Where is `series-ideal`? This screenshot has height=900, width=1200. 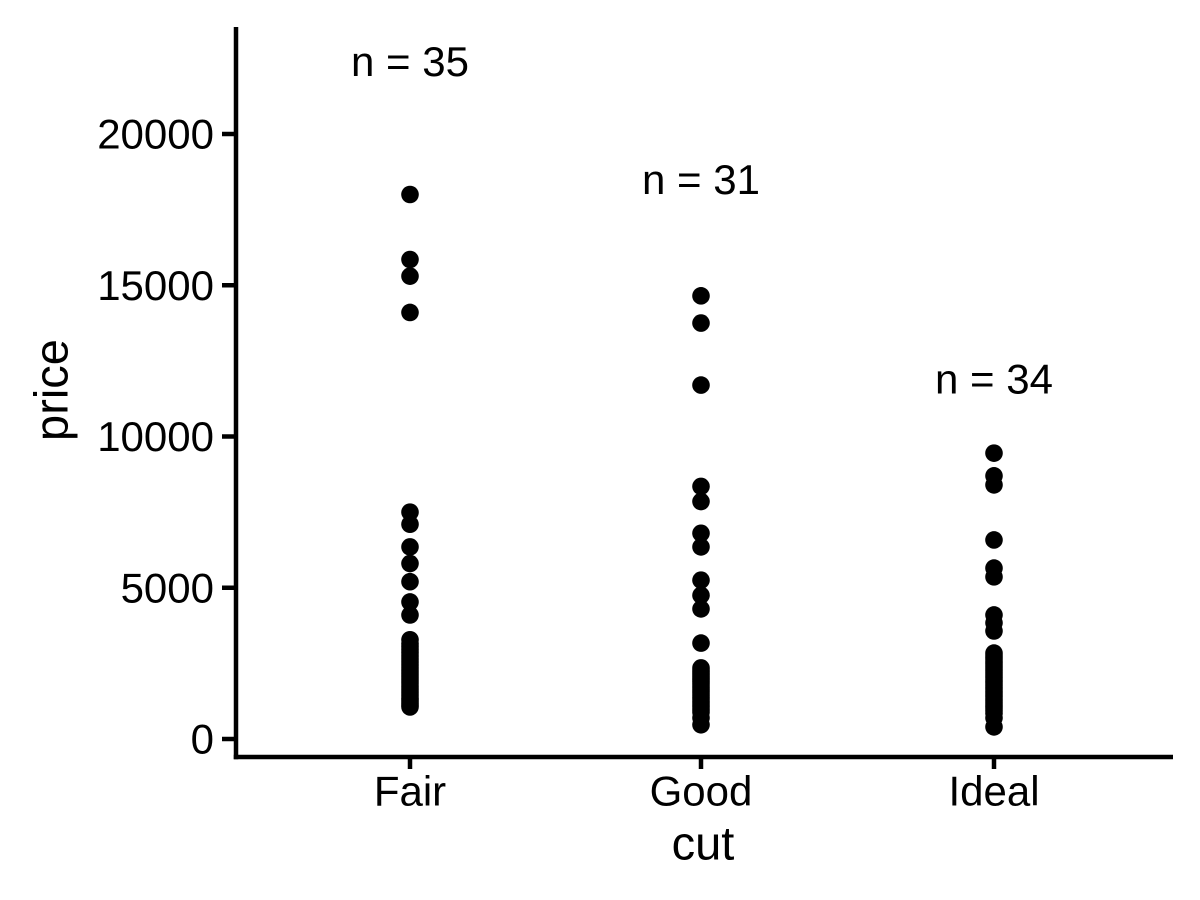 series-ideal is located at coordinates (994, 590).